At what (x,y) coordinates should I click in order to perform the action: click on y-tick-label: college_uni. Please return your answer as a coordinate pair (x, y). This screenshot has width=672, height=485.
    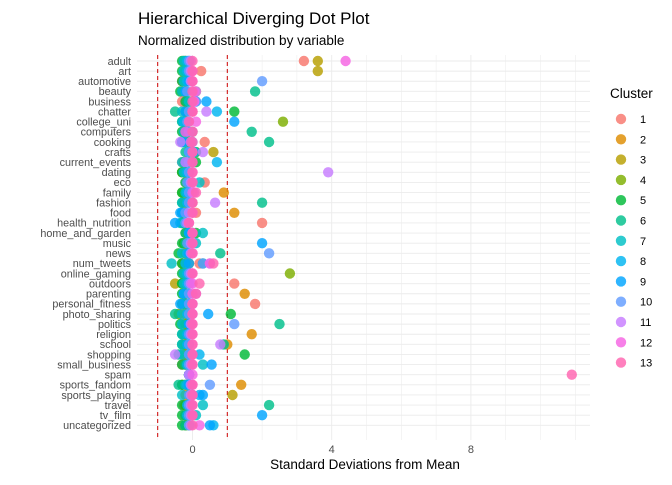
    Looking at the image, I should click on (103, 123).